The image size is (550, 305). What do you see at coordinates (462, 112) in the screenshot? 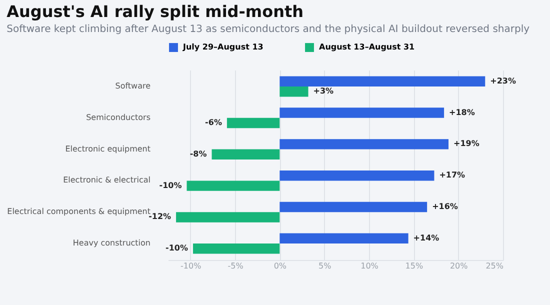
I see `data-label: +18%` at bounding box center [462, 112].